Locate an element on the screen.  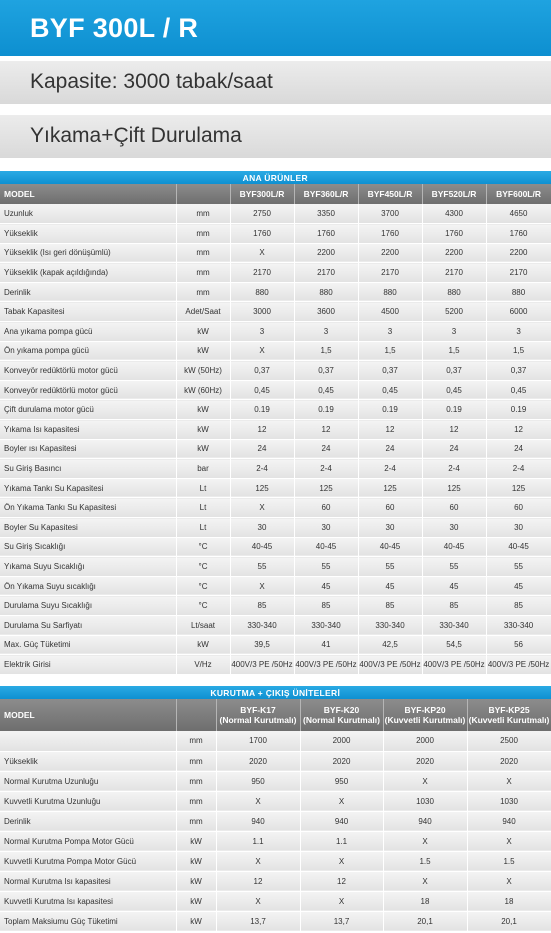
model-column-header: BYF300L/R is located at coordinates (262, 194).